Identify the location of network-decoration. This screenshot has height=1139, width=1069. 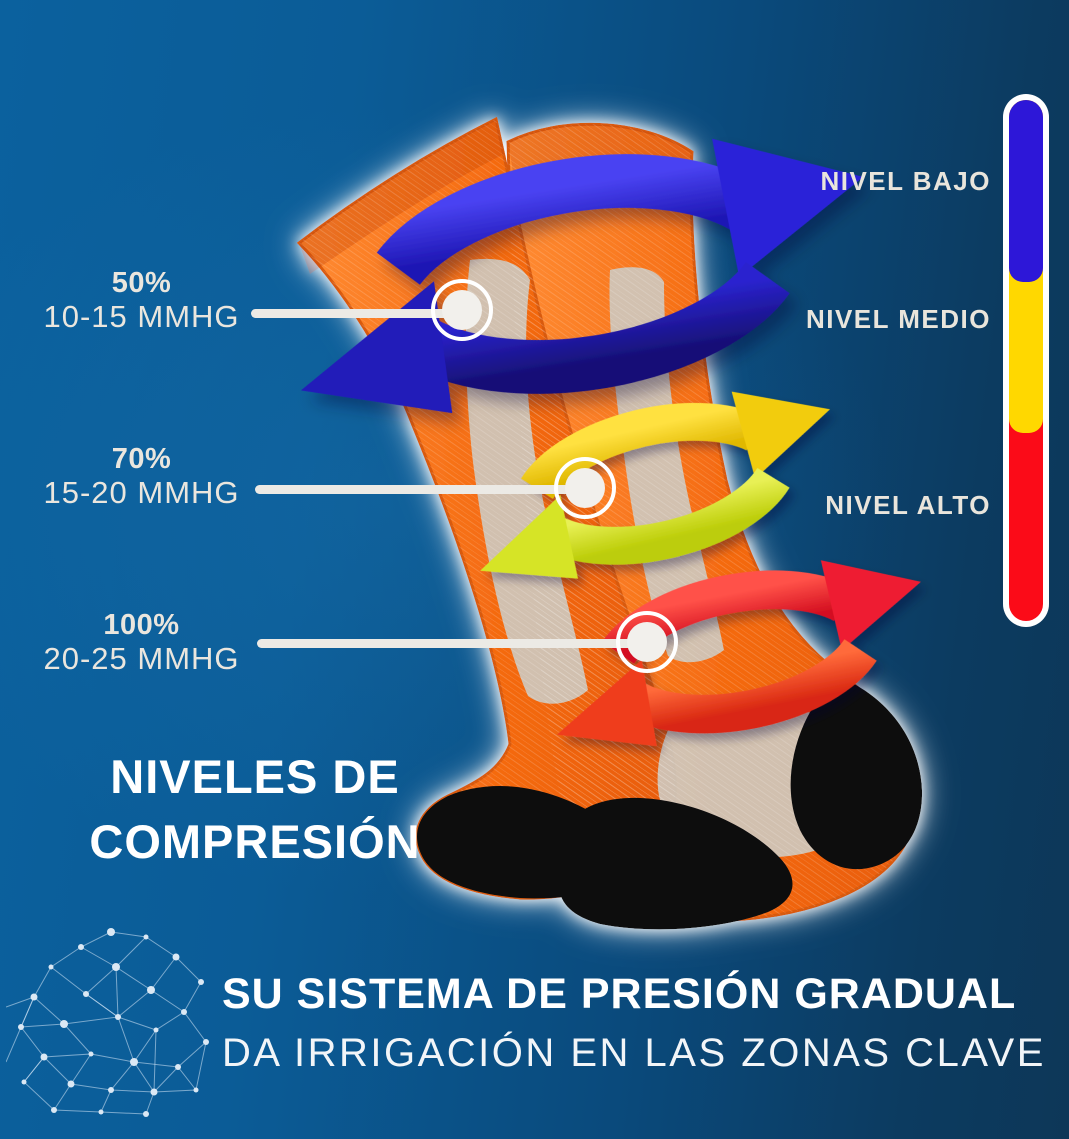
(107, 1022).